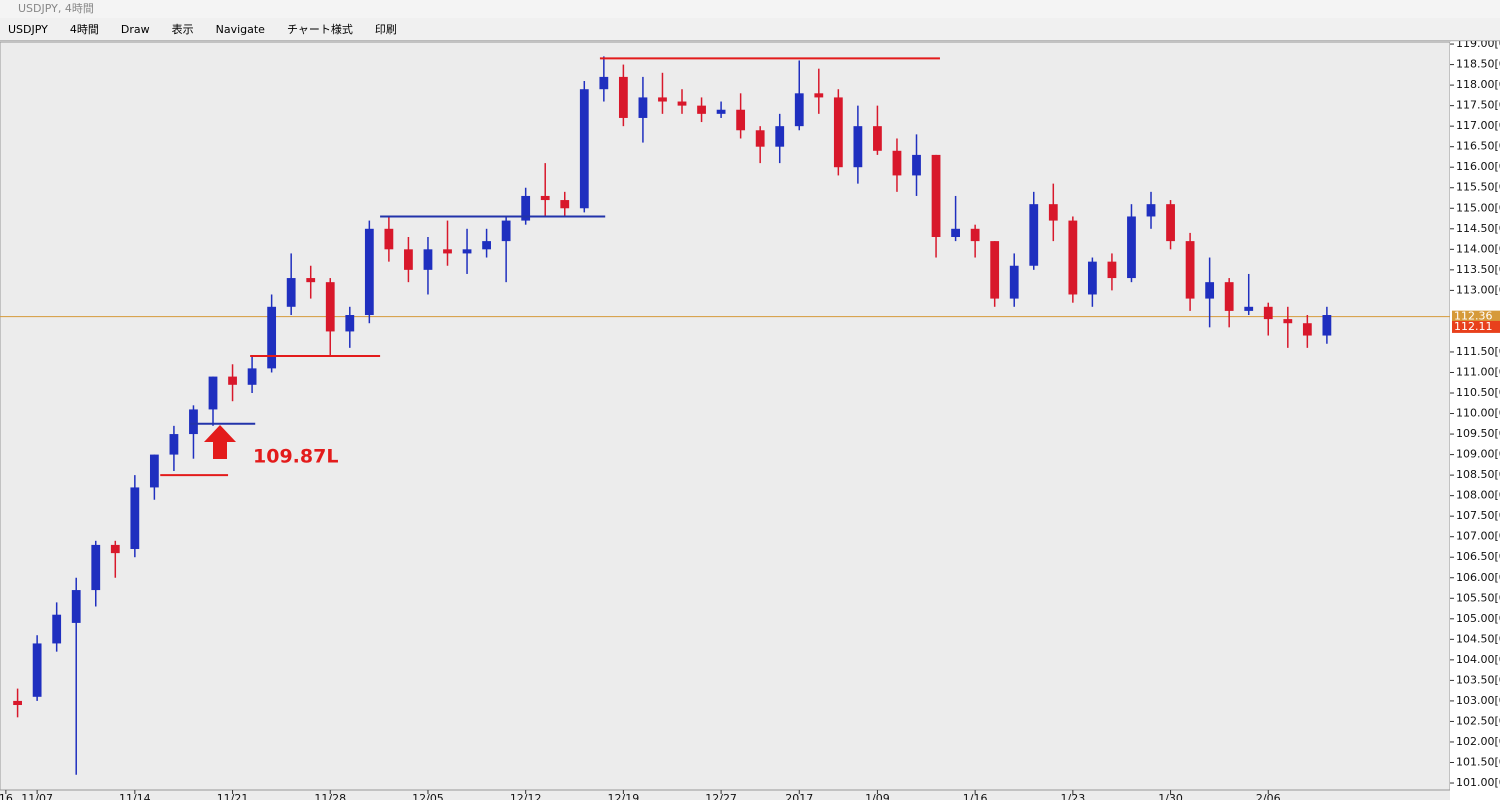  What do you see at coordinates (1478, 618) in the screenshot?
I see `y-tick-label: 105.00[0` at bounding box center [1478, 618].